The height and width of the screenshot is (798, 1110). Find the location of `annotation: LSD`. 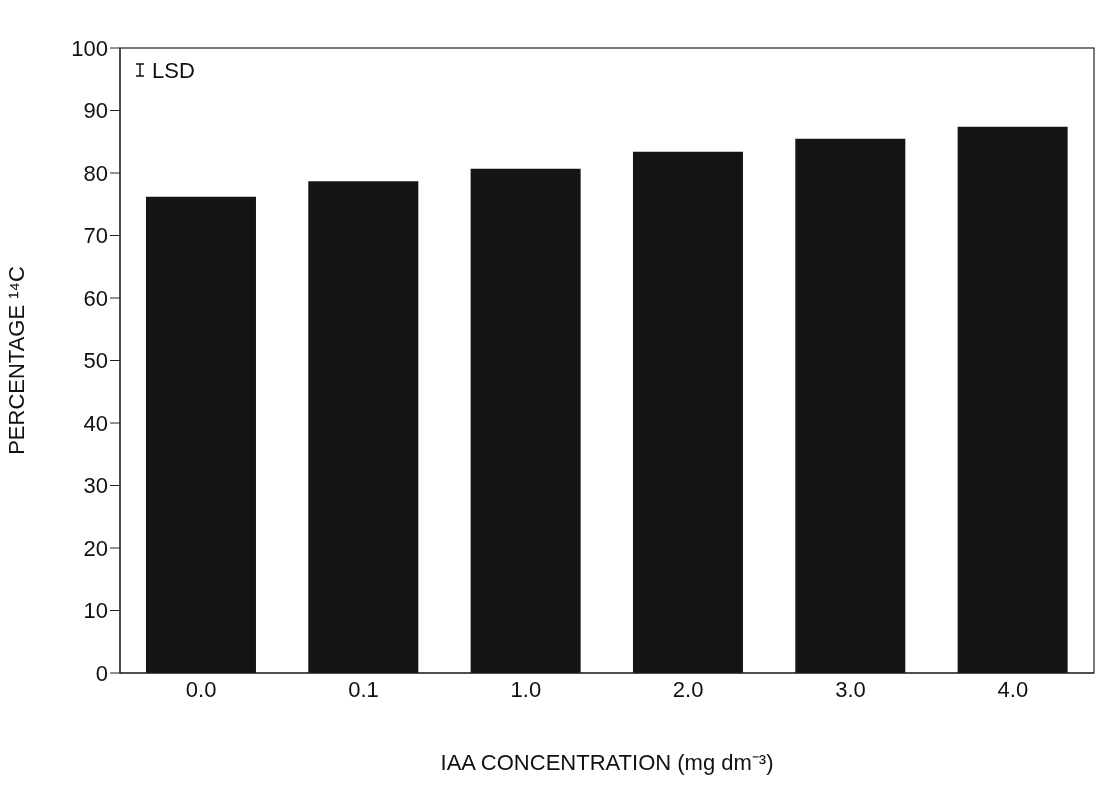

annotation: LSD is located at coordinates (173, 70).